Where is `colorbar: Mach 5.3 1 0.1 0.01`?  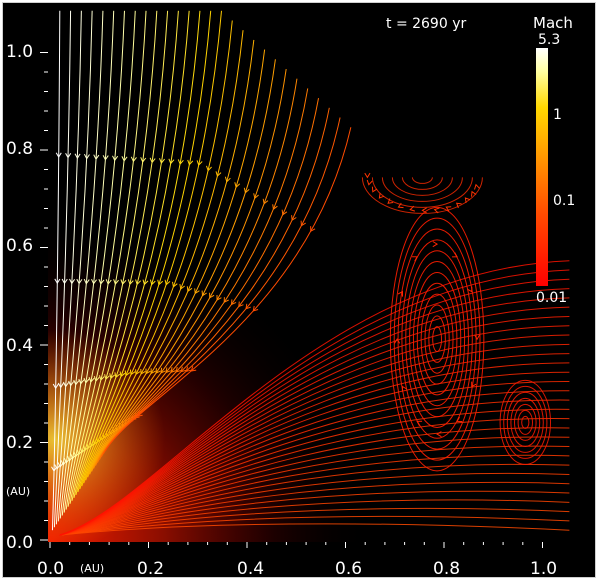 colorbar: Mach 5.3 1 0.1 0.01 is located at coordinates (554, 160).